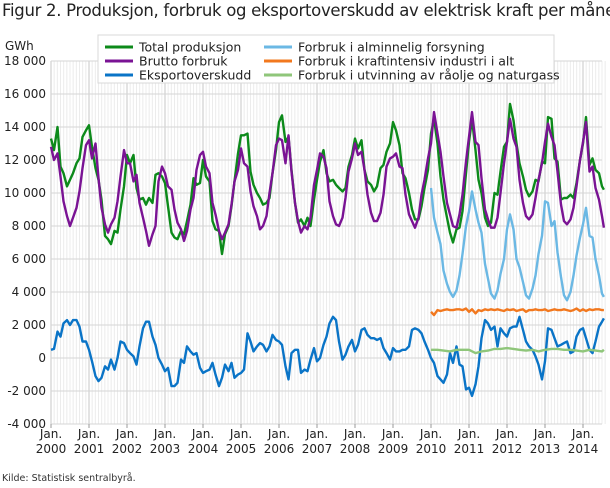 Image resolution: width=610 pixels, height=488 pixels. I want to click on legend-box, so click(326, 59).